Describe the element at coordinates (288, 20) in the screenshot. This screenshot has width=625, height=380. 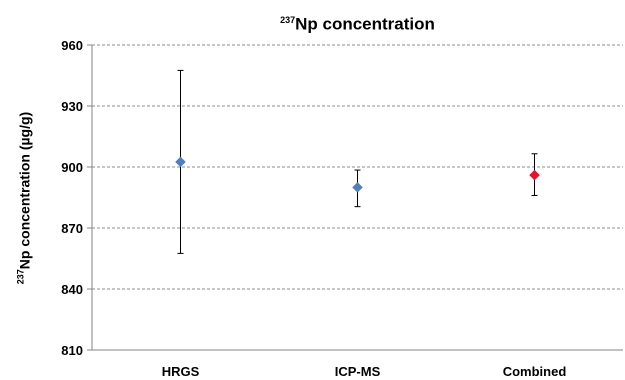
I see `chart-title-superscript: 237` at that location.